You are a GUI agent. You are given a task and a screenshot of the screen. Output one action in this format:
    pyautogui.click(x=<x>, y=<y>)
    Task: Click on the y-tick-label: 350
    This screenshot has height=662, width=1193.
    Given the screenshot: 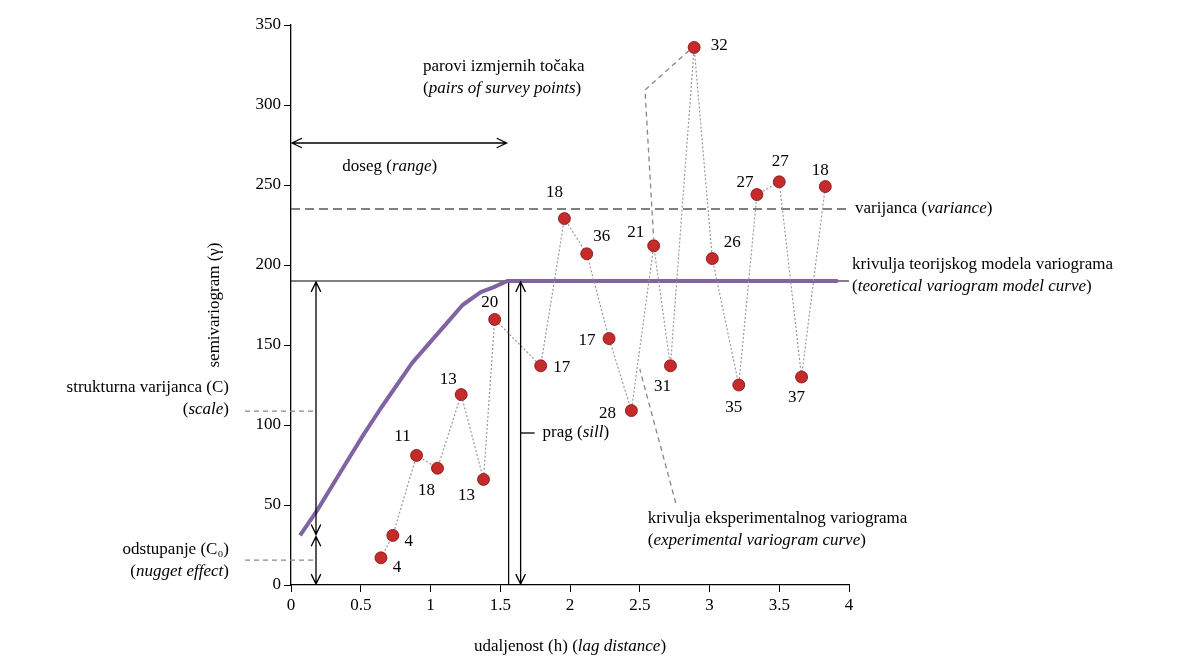 What is the action you would take?
    pyautogui.click(x=268, y=24)
    